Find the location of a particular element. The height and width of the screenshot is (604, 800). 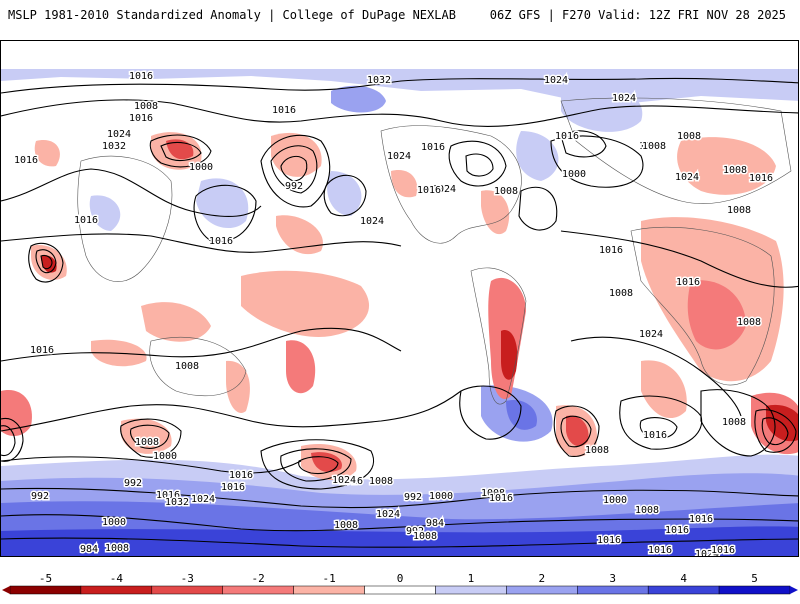

colorbar-tick-label: 2 is located at coordinates (542, 578).